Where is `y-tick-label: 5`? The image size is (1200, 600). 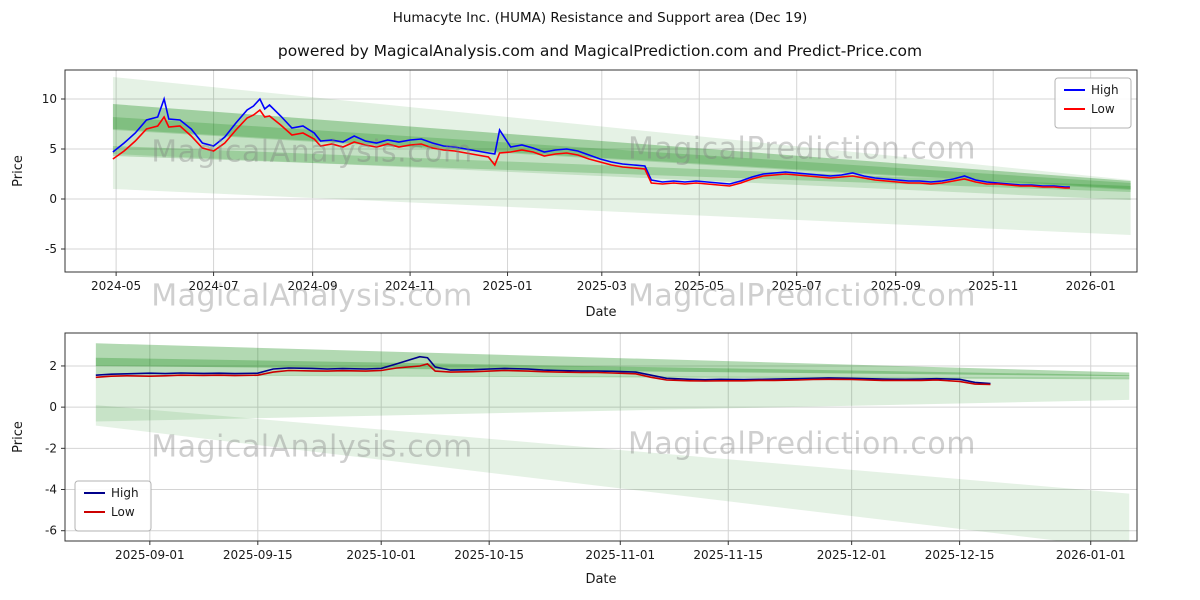 y-tick-label: 5 is located at coordinates (53, 149).